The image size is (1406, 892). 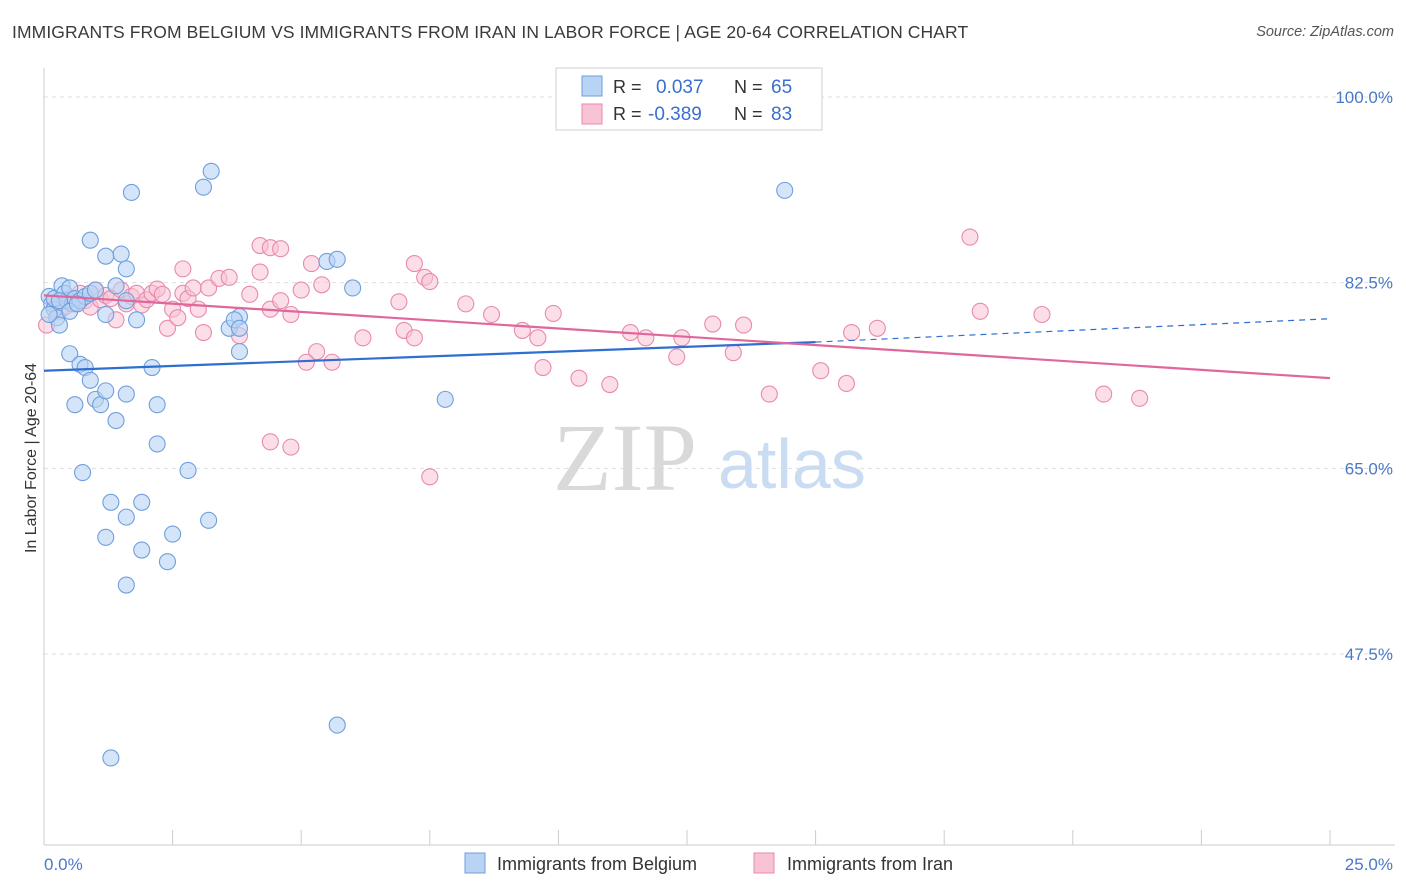 What do you see at coordinates (1369, 283) in the screenshot?
I see `y-tick-label-2: 82.5%` at bounding box center [1369, 283].